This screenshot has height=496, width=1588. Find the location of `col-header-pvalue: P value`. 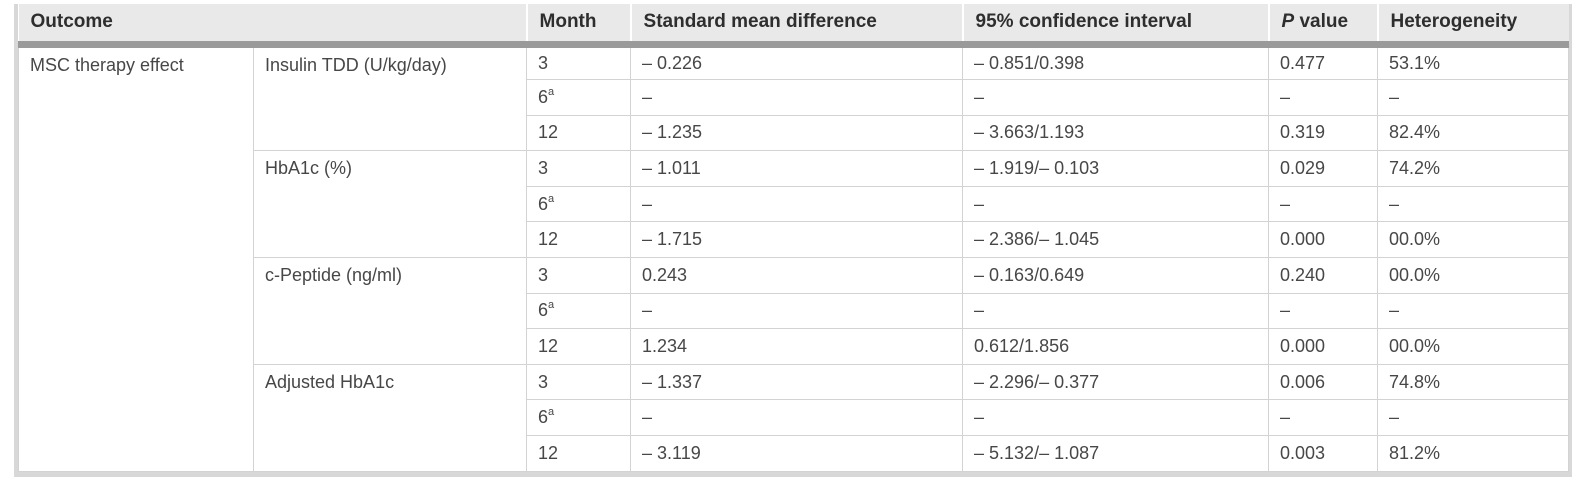

col-header-pvalue: P value is located at coordinates (1322, 26).